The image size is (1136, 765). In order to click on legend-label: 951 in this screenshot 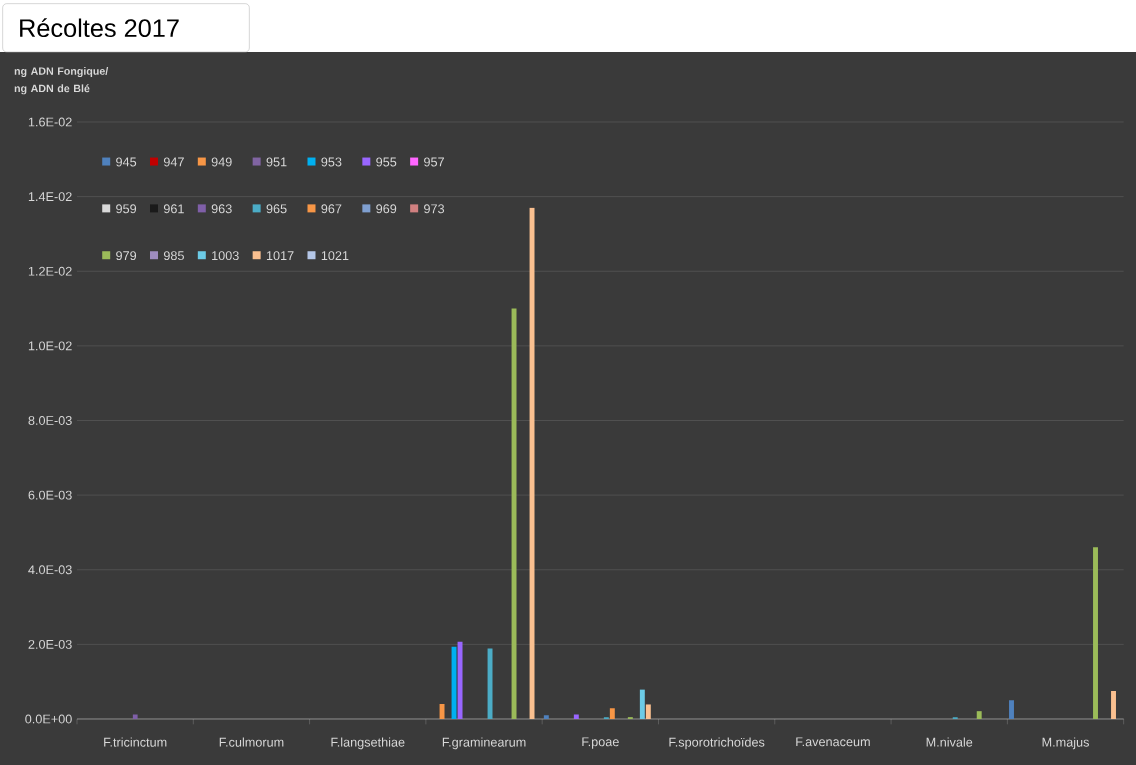, I will do `click(276, 162)`.